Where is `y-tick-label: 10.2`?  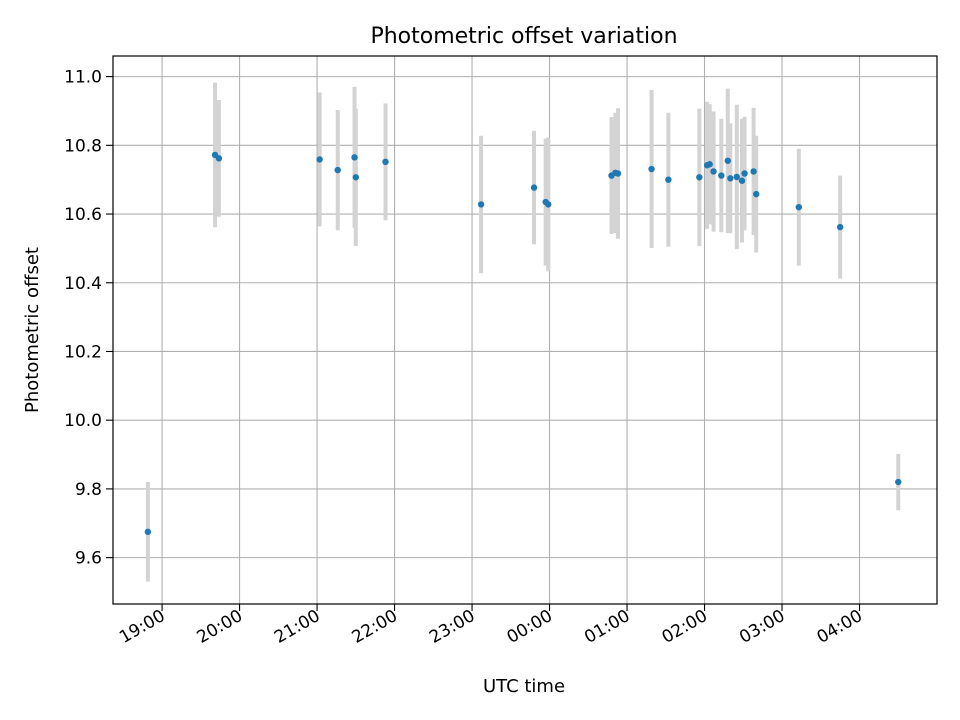
y-tick-label: 10.2 is located at coordinates (83, 352).